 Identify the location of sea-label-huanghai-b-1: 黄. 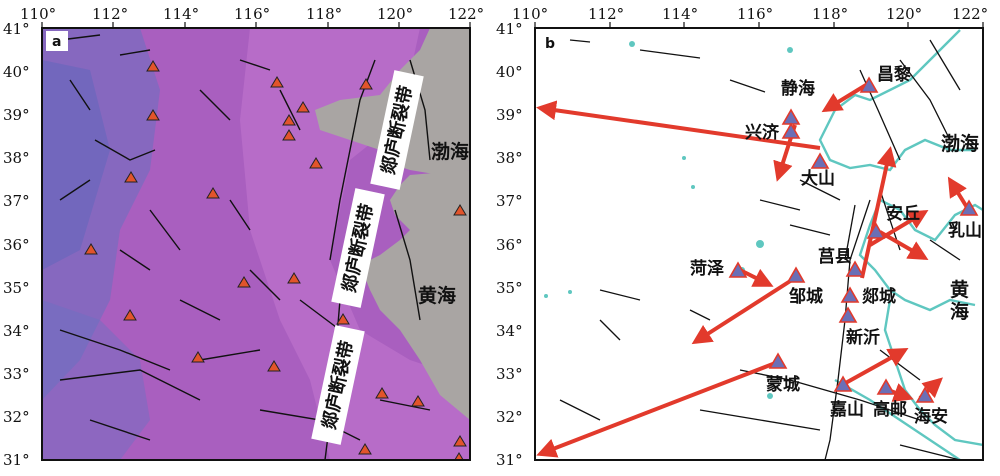
(959, 289).